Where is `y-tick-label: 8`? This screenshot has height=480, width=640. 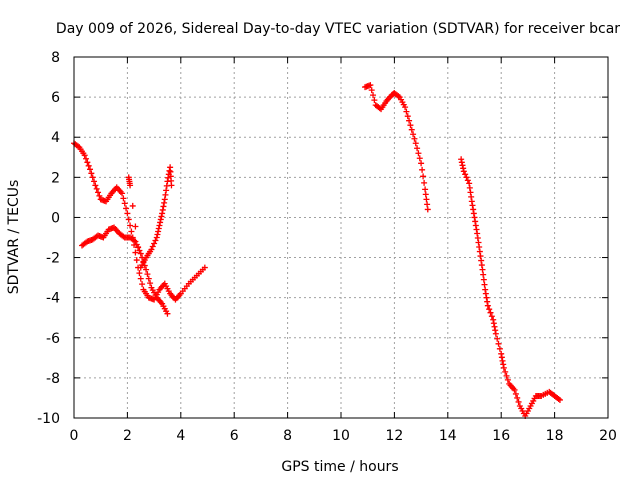
y-tick-label: 8 is located at coordinates (55, 58).